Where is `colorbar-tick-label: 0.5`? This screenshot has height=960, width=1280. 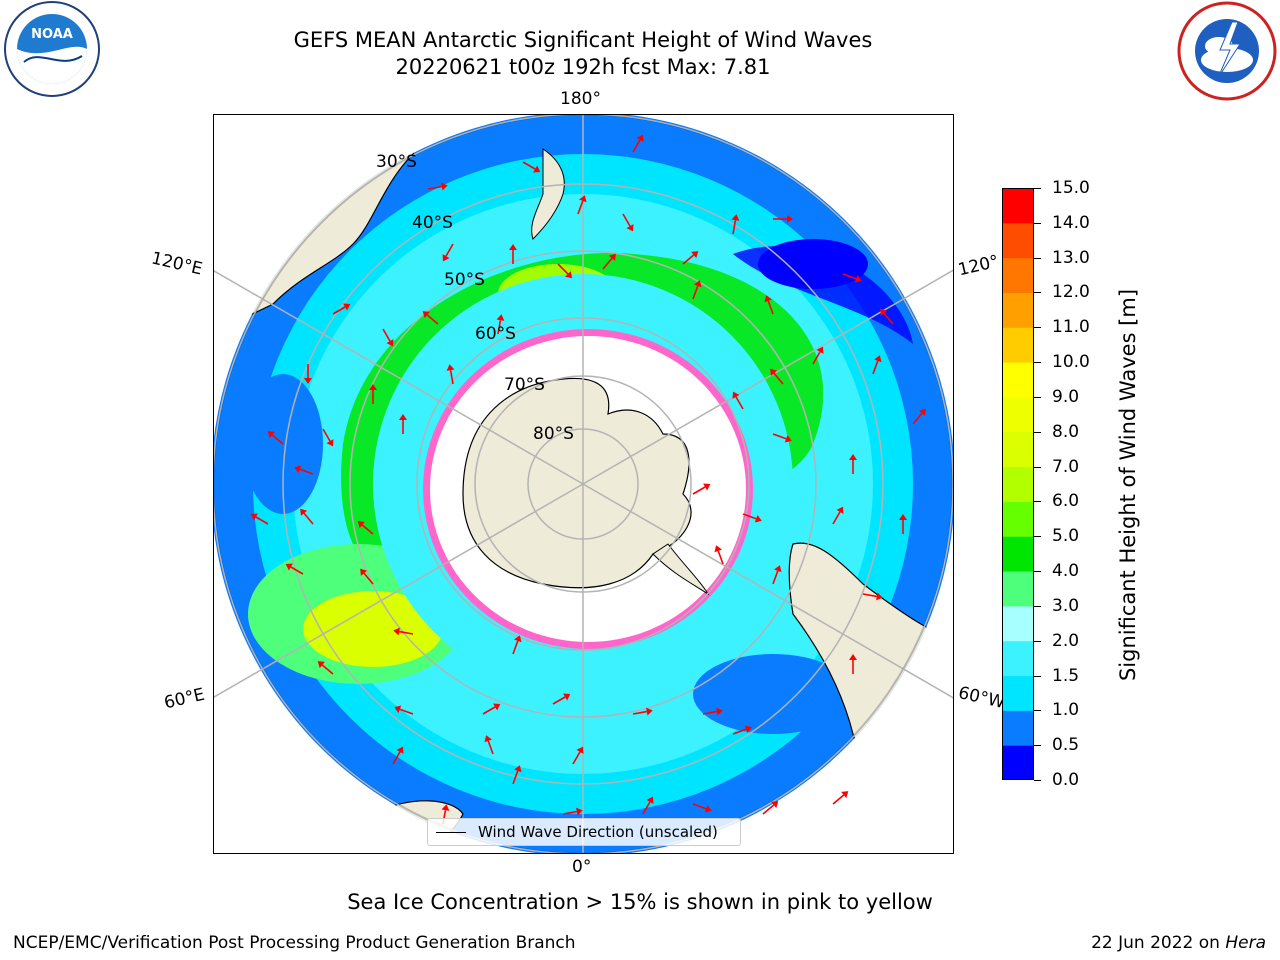 colorbar-tick-label: 0.5 is located at coordinates (1066, 745).